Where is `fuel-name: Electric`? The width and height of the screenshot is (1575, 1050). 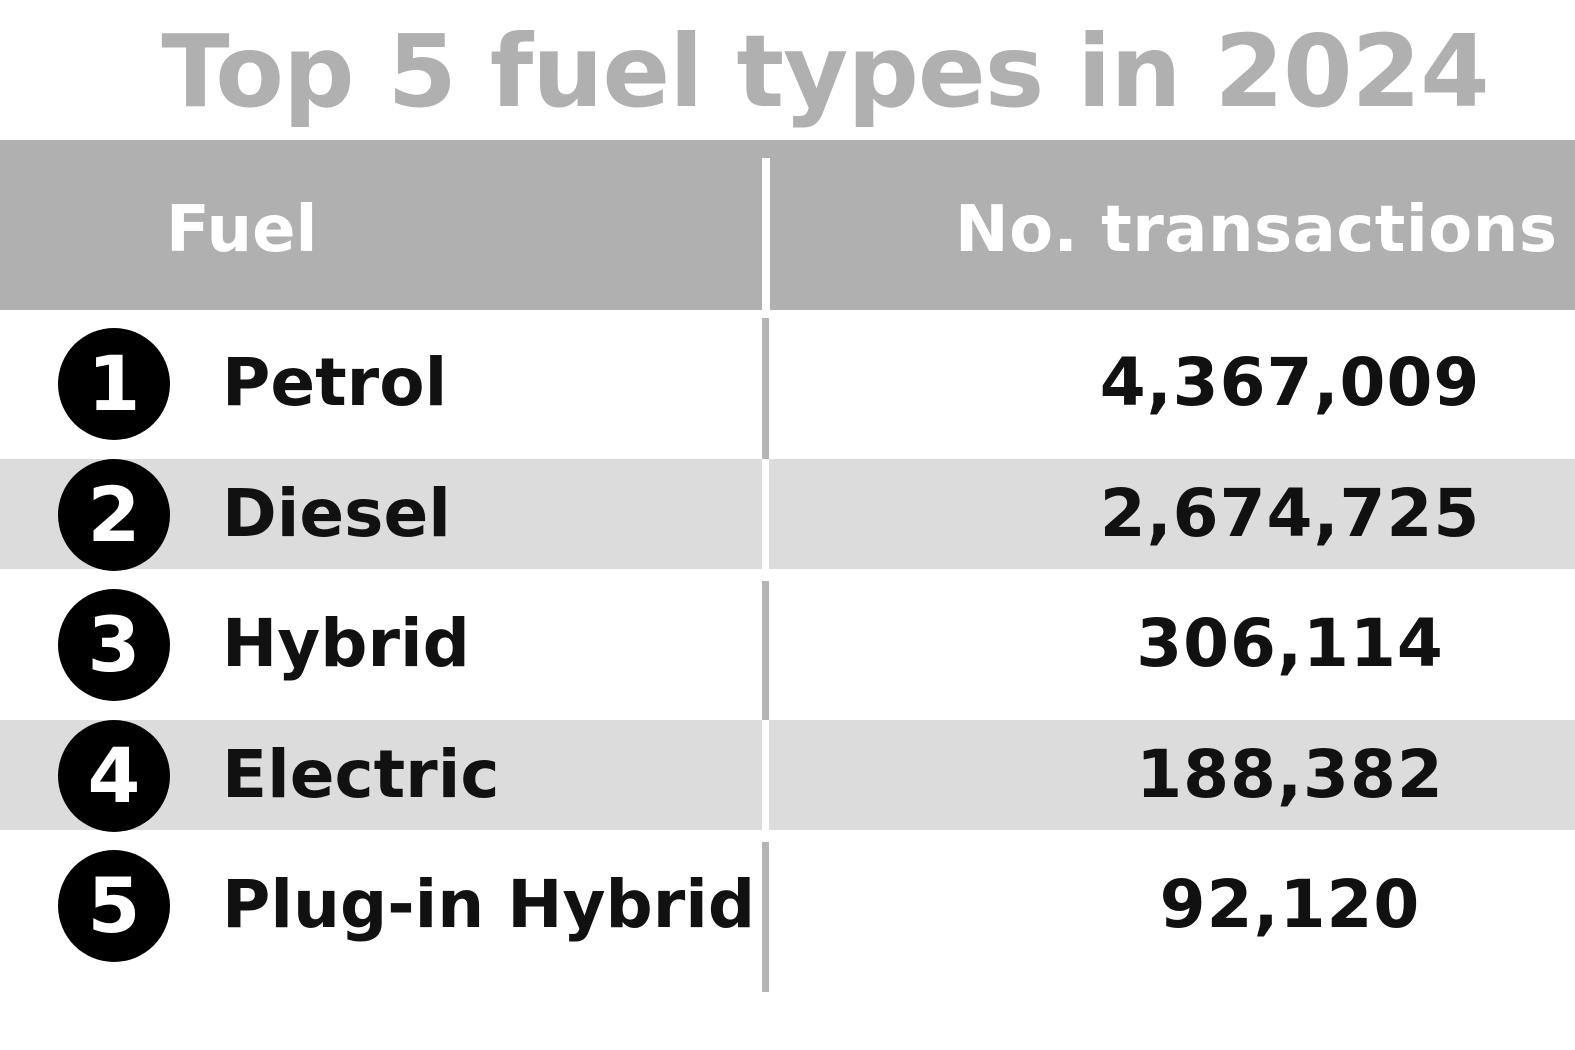
fuel-name: Electric is located at coordinates (361, 774).